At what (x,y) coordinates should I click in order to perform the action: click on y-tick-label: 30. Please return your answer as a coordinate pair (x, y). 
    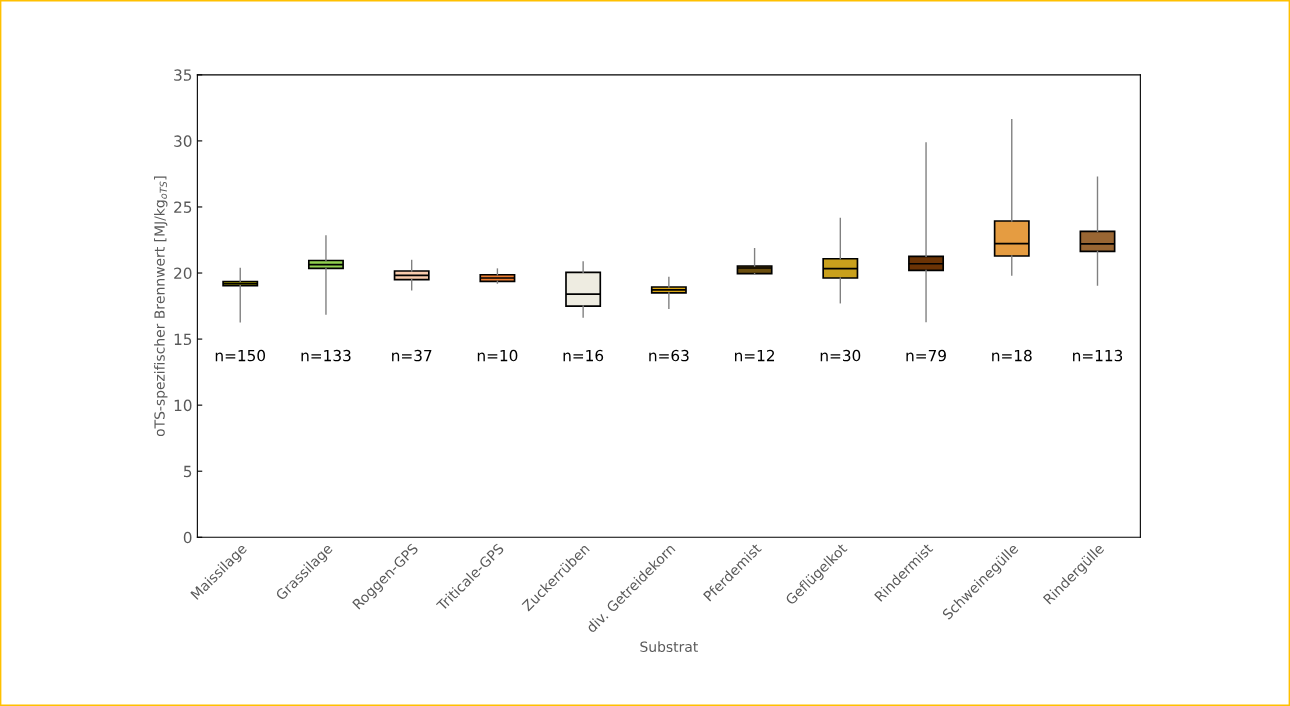
    Looking at the image, I should click on (183, 141).